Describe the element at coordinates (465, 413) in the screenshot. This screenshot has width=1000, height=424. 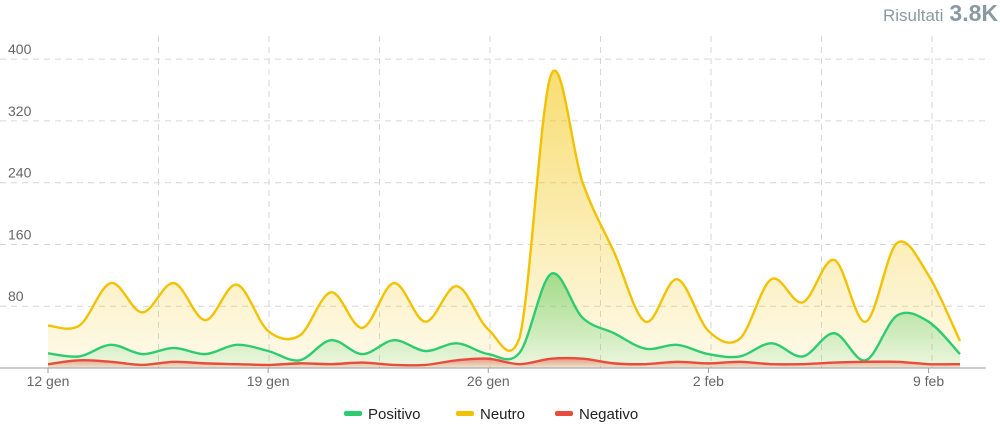
I see `legend-swatch-neutro` at that location.